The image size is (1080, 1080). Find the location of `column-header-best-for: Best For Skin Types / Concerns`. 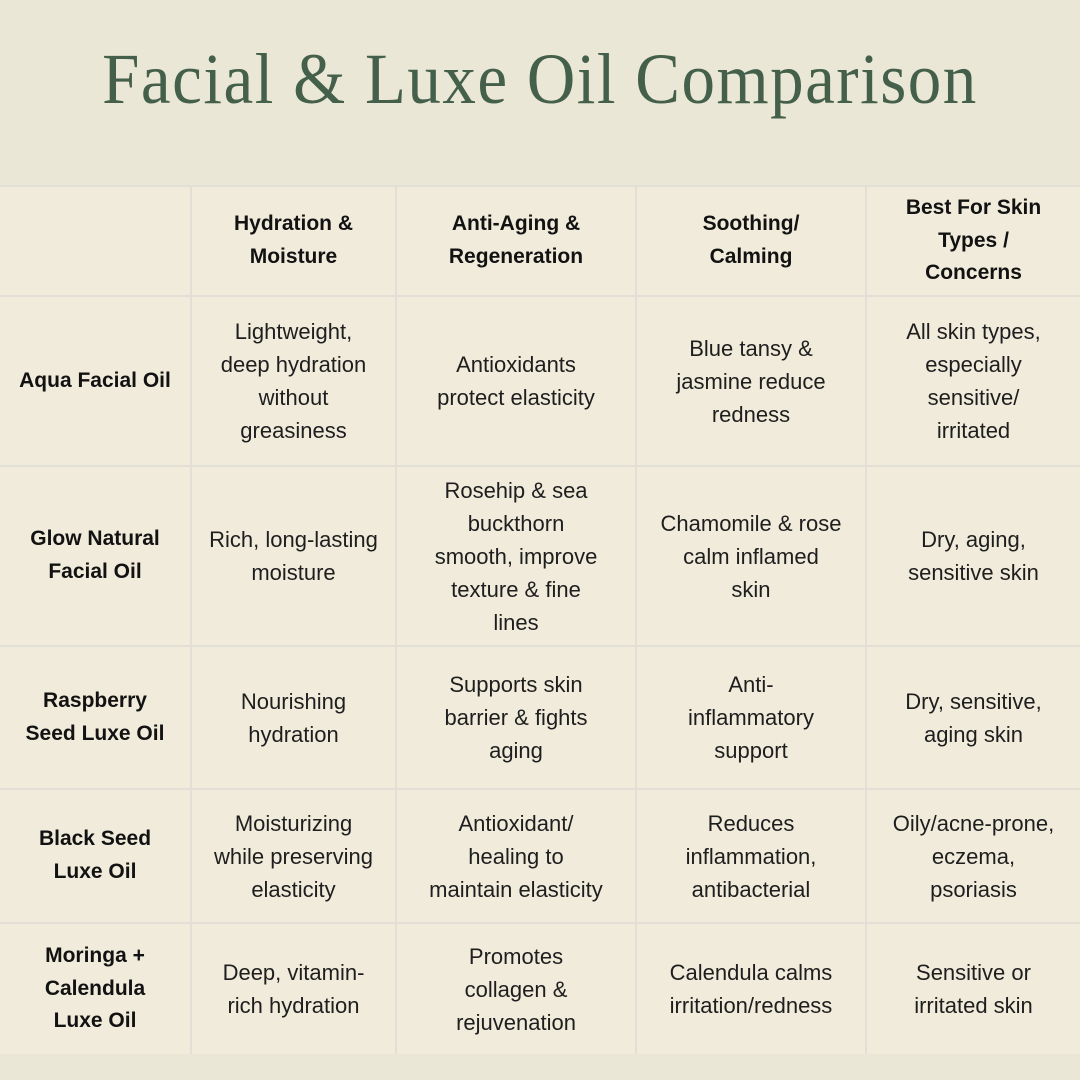

column-header-best-for: Best For Skin Types / Concerns is located at coordinates (973, 241).